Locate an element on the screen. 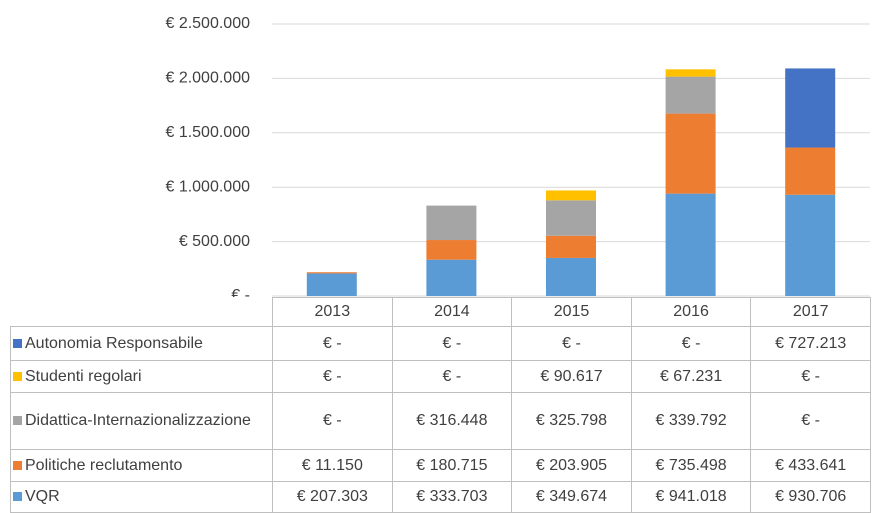 Image resolution: width=876 pixels, height=513 pixels. value-label: € 930.706 is located at coordinates (810, 497).